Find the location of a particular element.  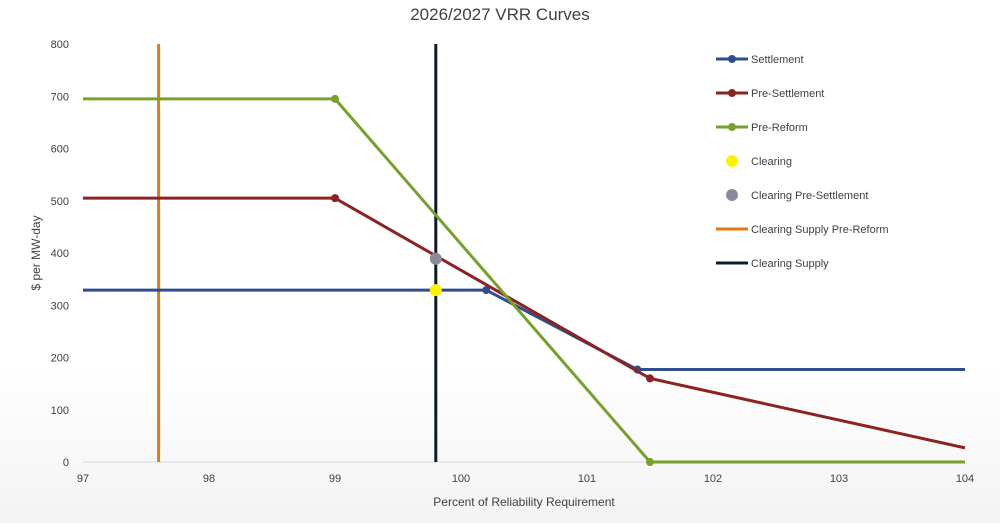

data-point-clearing-pre-settlement is located at coordinates (435, 258).